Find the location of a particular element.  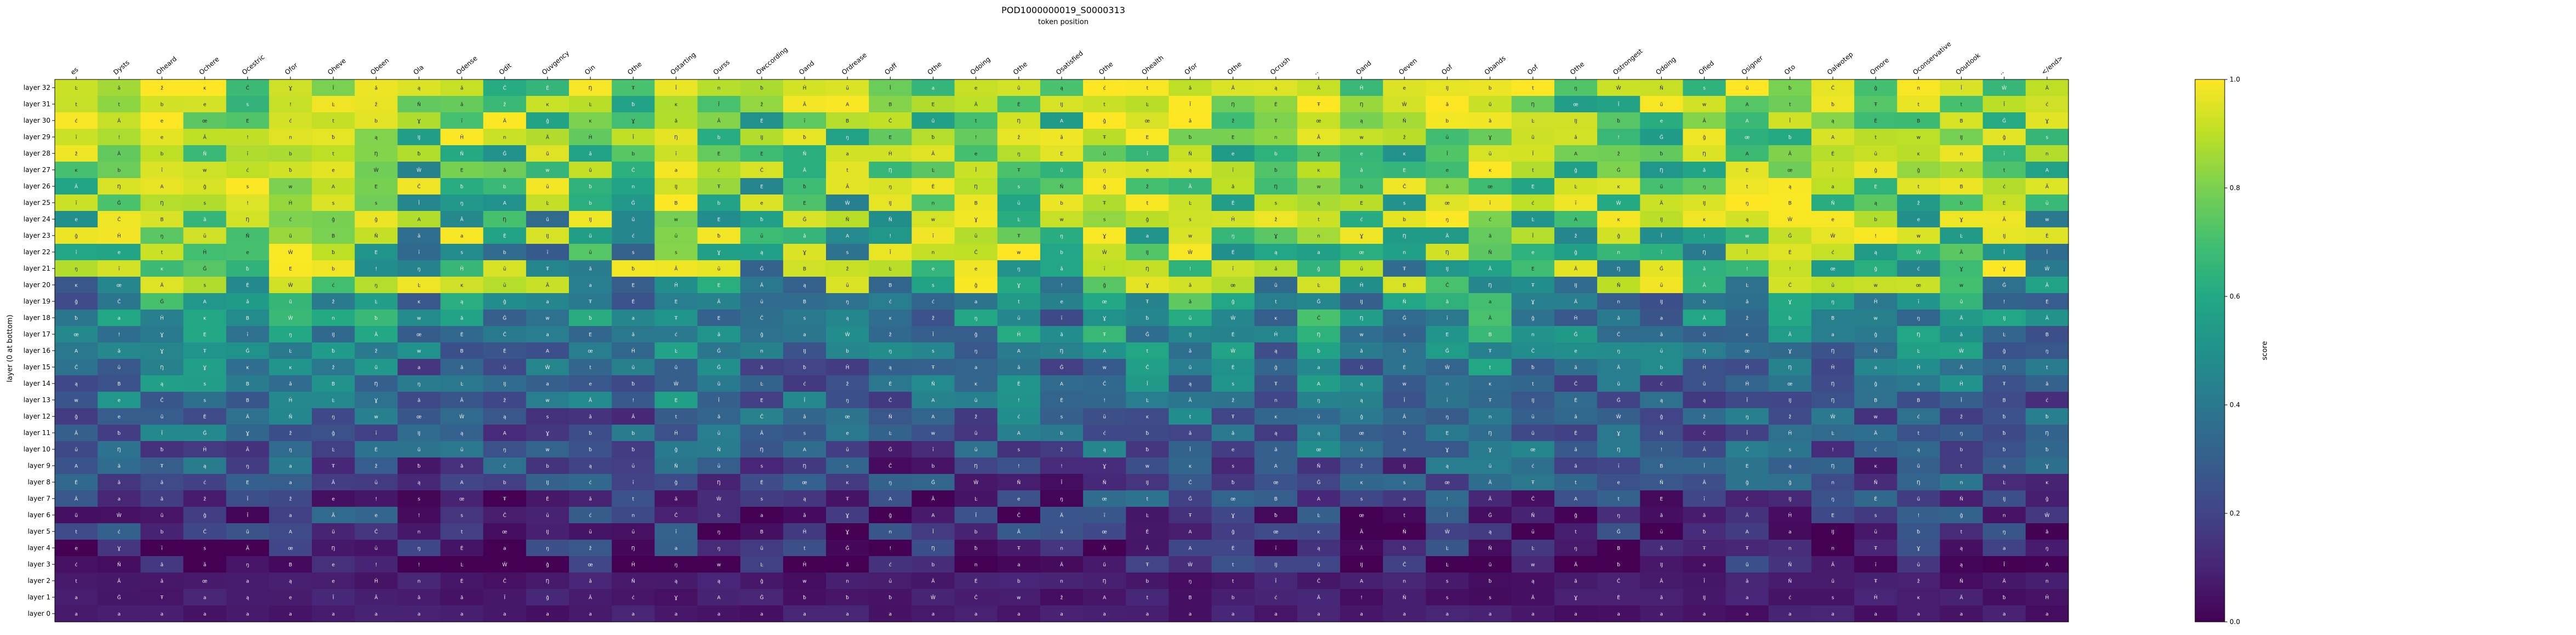

heatmap-cell-label: Ŋ is located at coordinates (1147, 269).